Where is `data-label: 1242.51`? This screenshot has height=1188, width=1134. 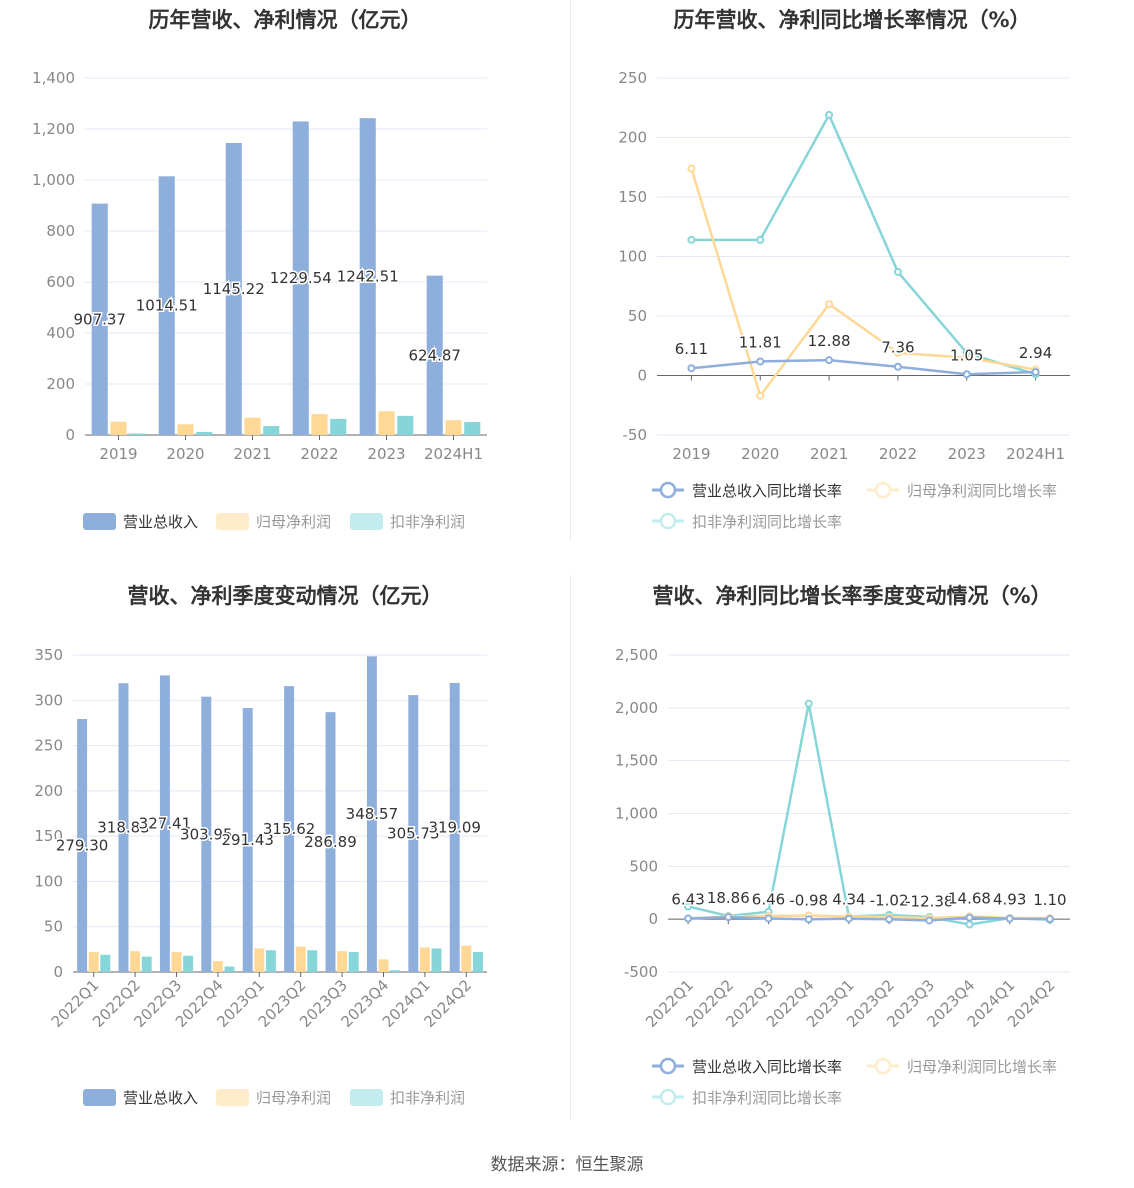
data-label: 1242.51 is located at coordinates (368, 277).